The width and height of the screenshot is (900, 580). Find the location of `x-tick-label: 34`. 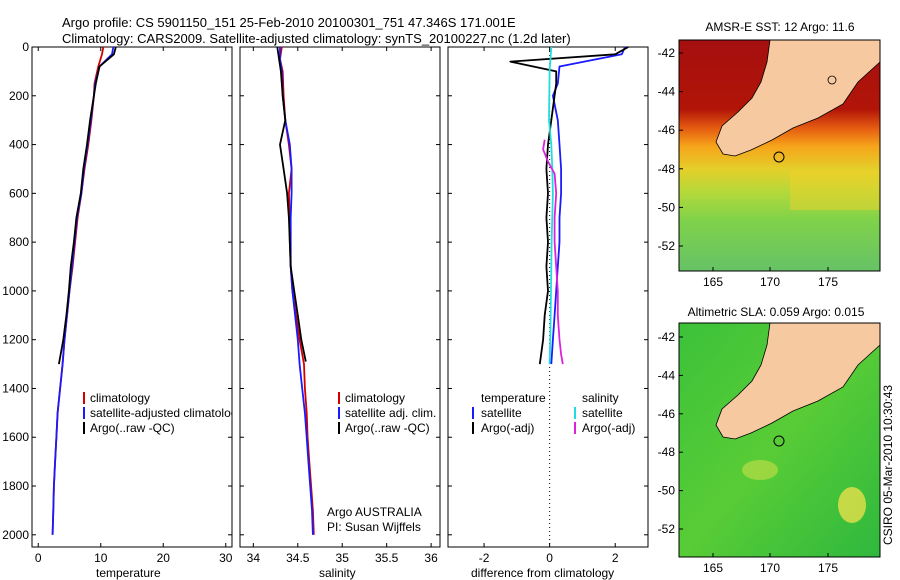

x-tick-label: 34 is located at coordinates (254, 558).